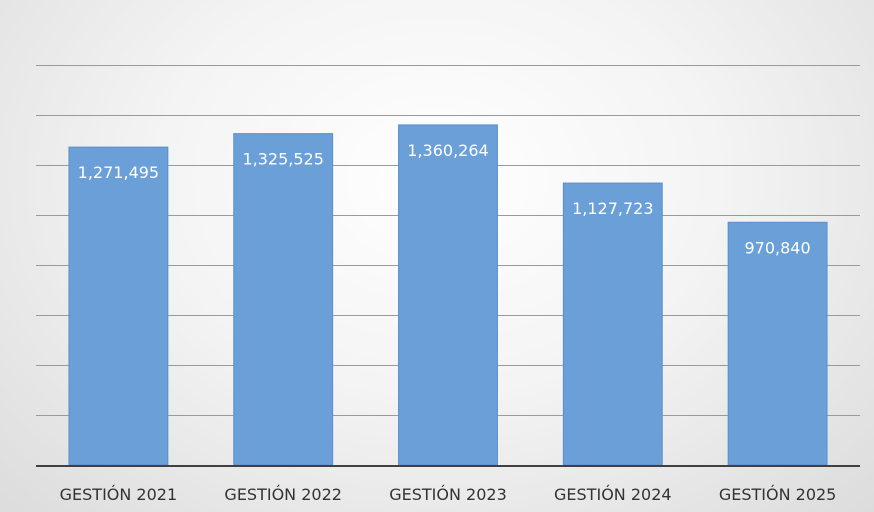 Image resolution: width=874 pixels, height=512 pixels. What do you see at coordinates (118, 172) in the screenshot?
I see `data-label: 1,271,495` at bounding box center [118, 172].